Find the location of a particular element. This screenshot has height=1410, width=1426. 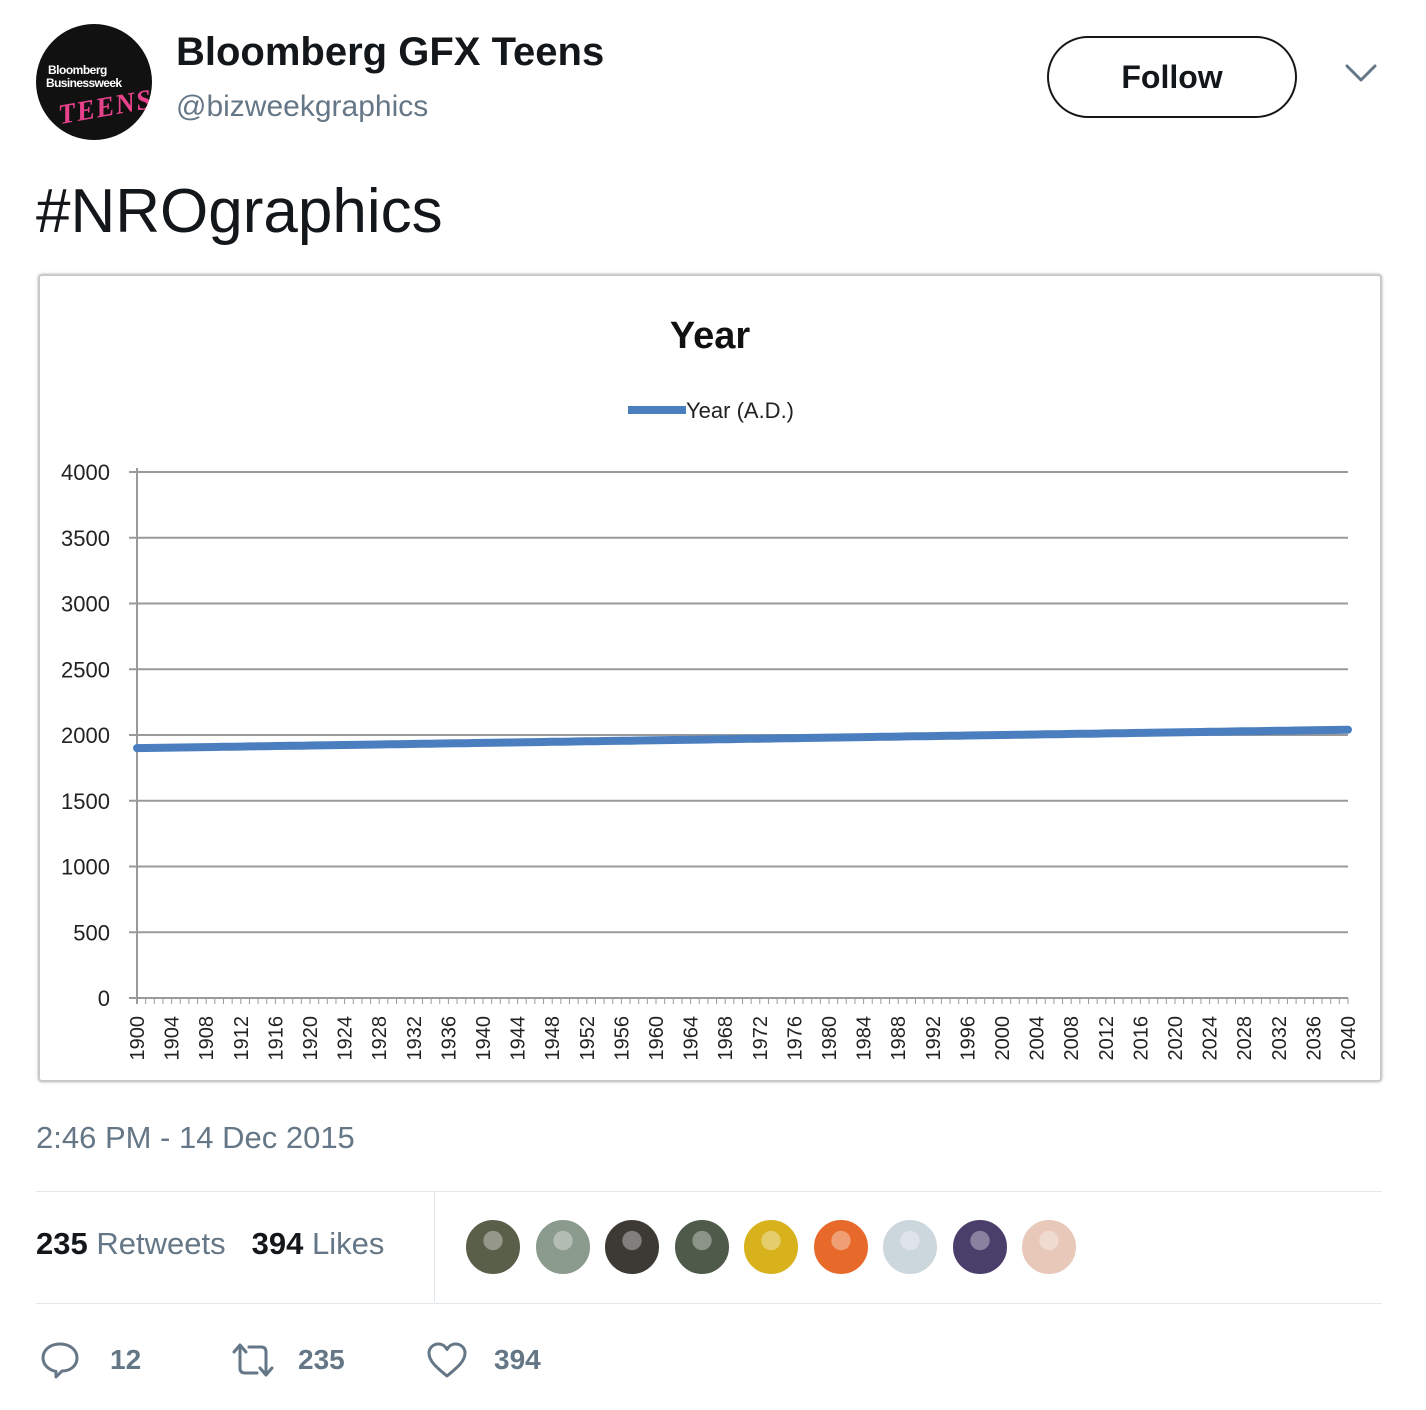

follow-button: Follow is located at coordinates (1172, 77).